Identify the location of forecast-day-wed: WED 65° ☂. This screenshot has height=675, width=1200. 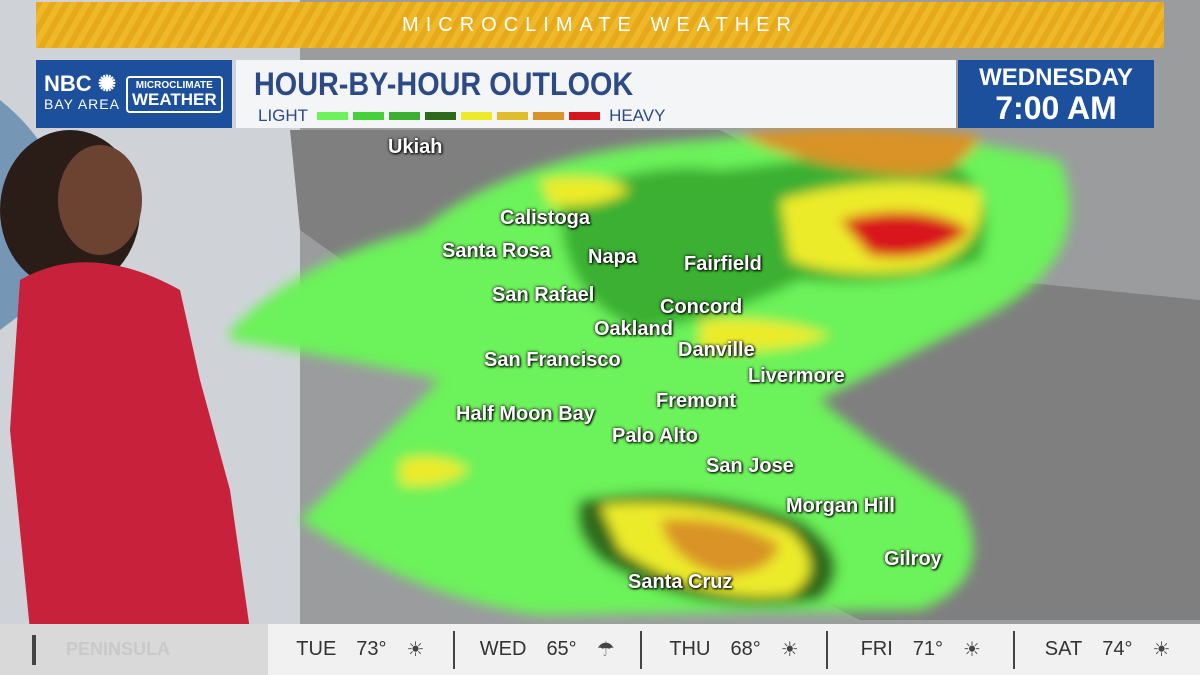
(546, 649).